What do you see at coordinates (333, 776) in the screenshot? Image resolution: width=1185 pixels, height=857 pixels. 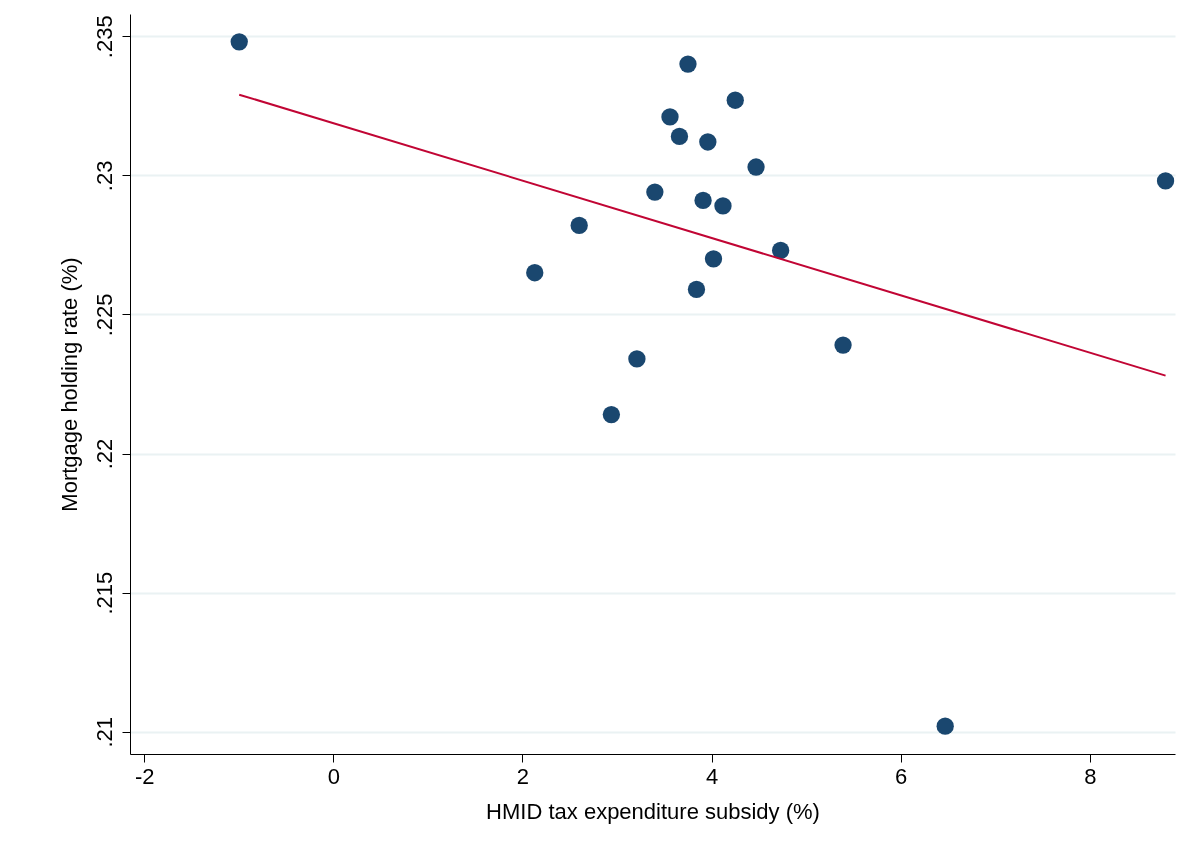 I see `x-tick-label: 0` at bounding box center [333, 776].